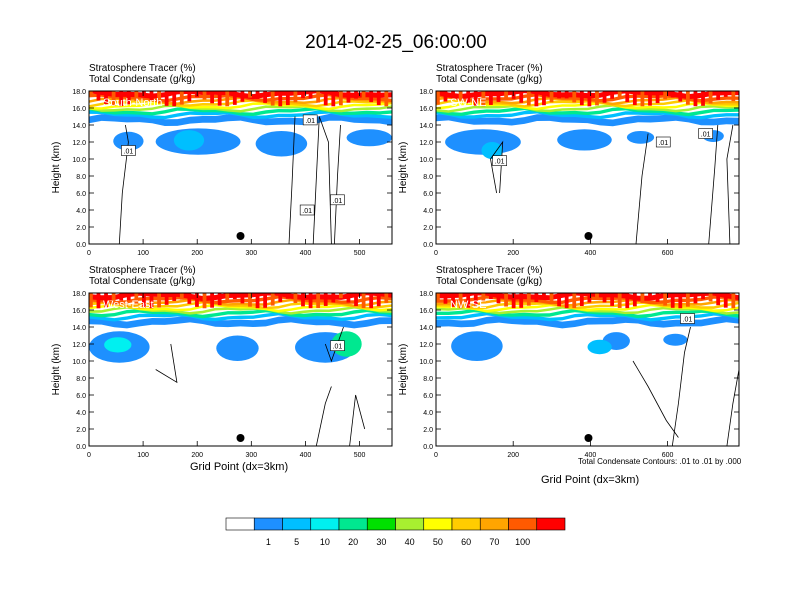  I want to click on plot-area: .01 West-East, so click(240, 369).